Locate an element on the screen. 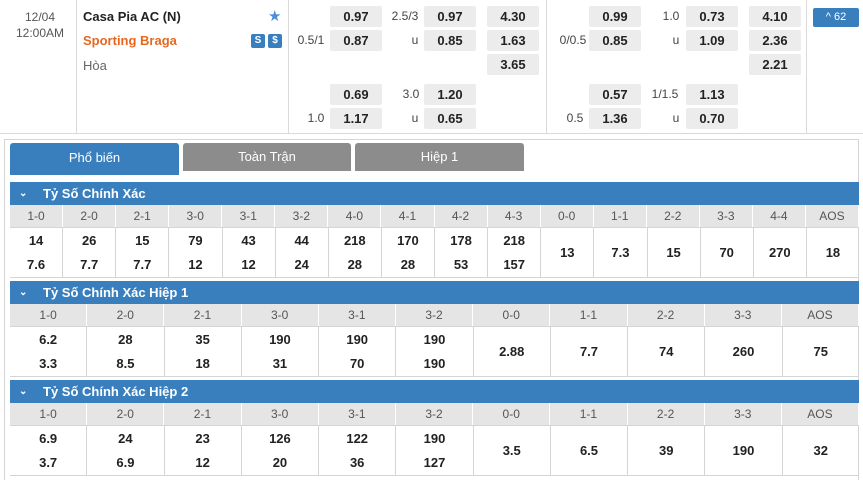  score-away-odd: 20 is located at coordinates (280, 462).